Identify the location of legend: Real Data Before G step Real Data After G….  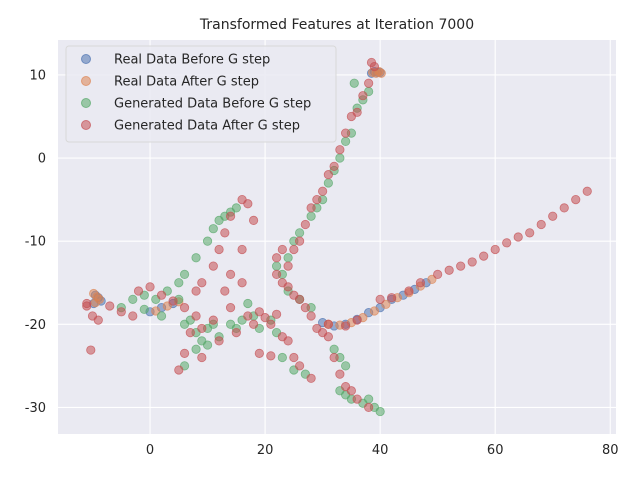
(201, 94).